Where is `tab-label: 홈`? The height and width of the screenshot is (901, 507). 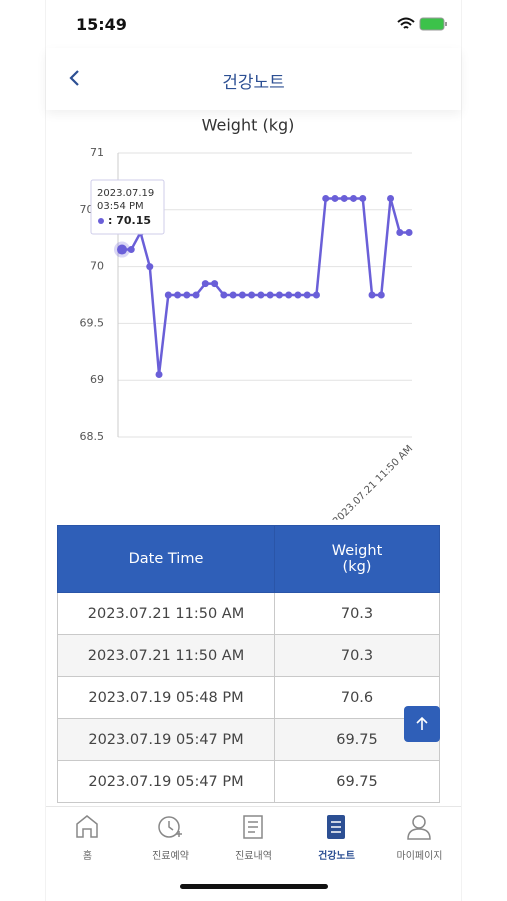
tab-label: 홈 is located at coordinates (87, 856).